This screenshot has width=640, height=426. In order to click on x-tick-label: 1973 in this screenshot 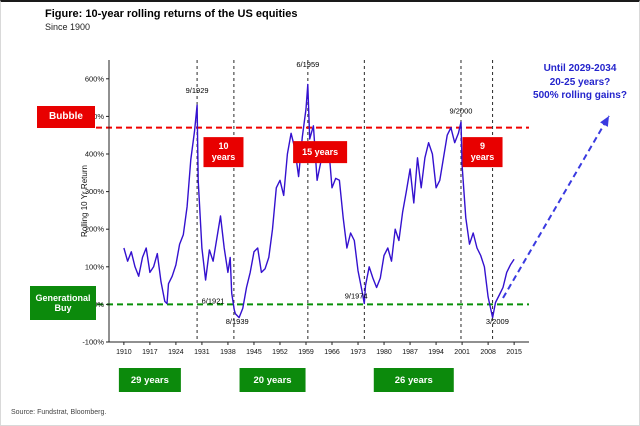, I will do `click(358, 352)`.